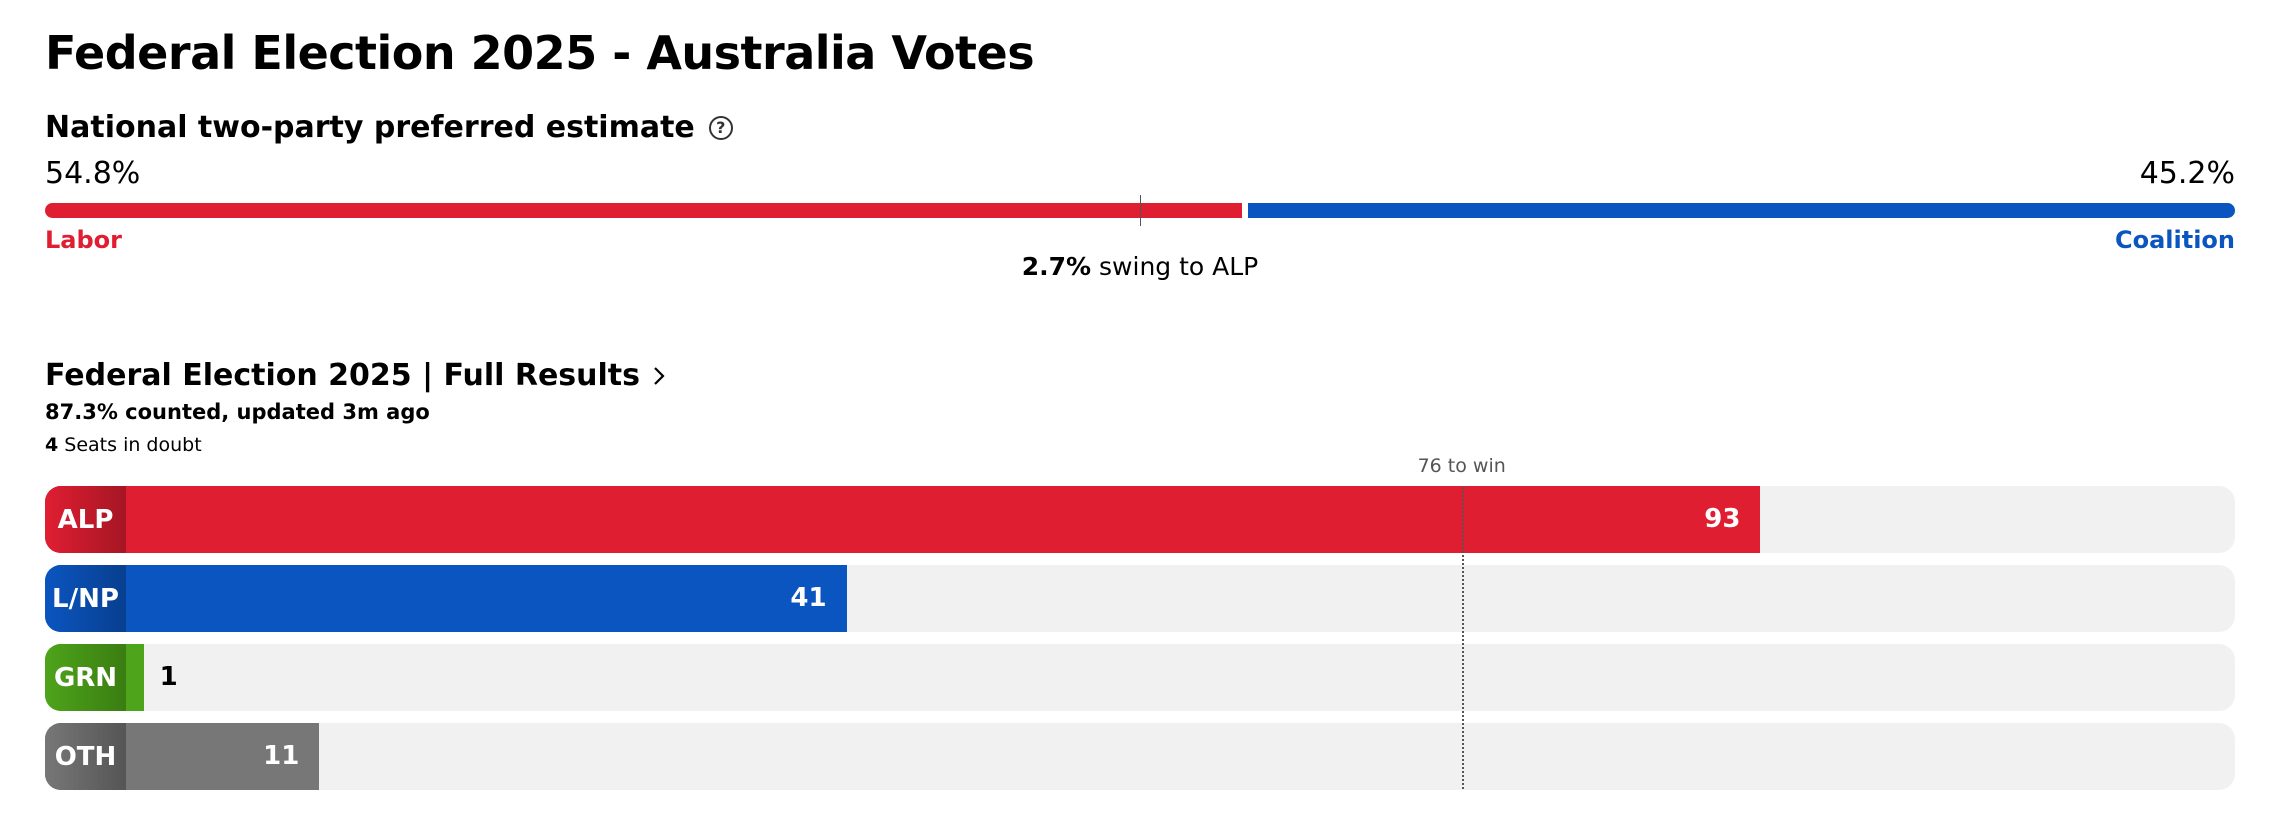  I want to click on party-code-alp: ALP, so click(85, 519).